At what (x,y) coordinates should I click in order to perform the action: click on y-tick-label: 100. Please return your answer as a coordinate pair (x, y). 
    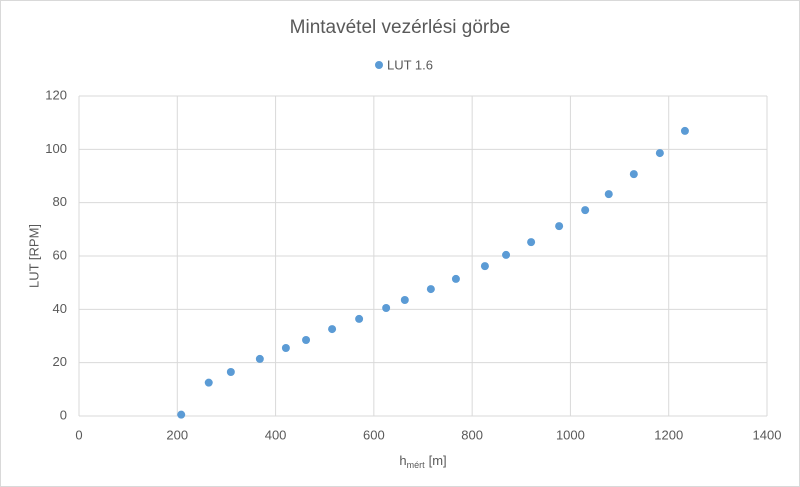
    Looking at the image, I should click on (56, 148).